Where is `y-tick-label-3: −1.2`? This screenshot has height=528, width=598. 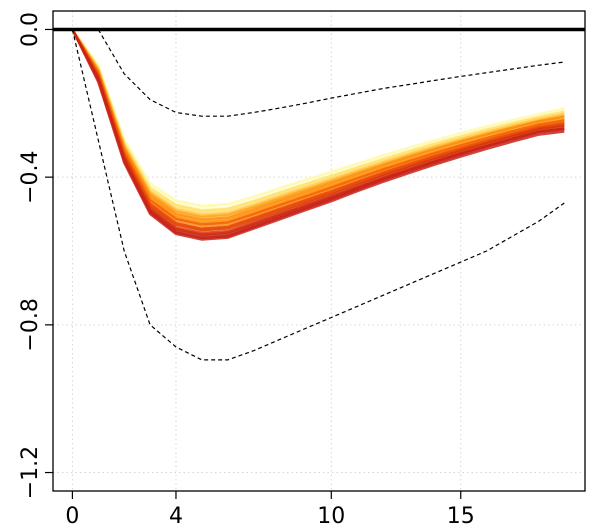
y-tick-label-3: −1.2 is located at coordinates (30, 472).